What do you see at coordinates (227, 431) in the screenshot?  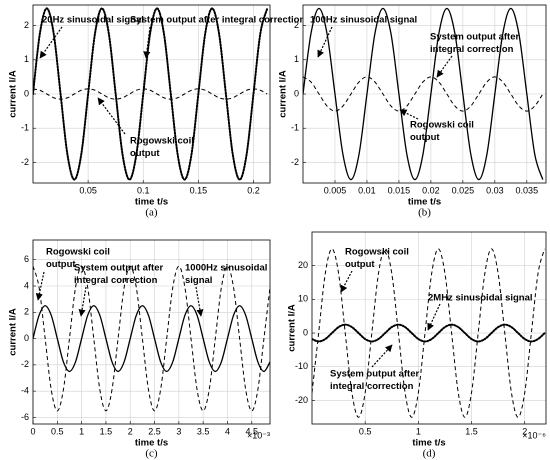 I see `x-tick-label: 4` at bounding box center [227, 431].